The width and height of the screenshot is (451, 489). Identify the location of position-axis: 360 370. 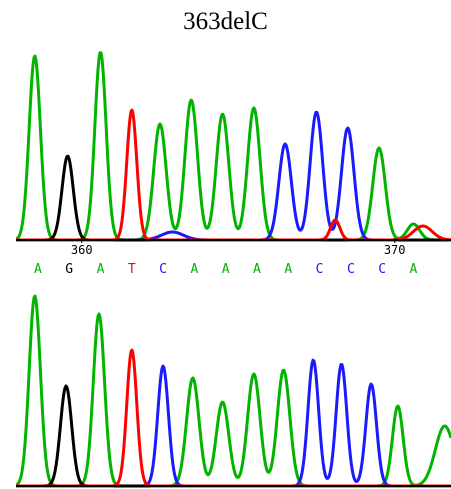
(238, 247).